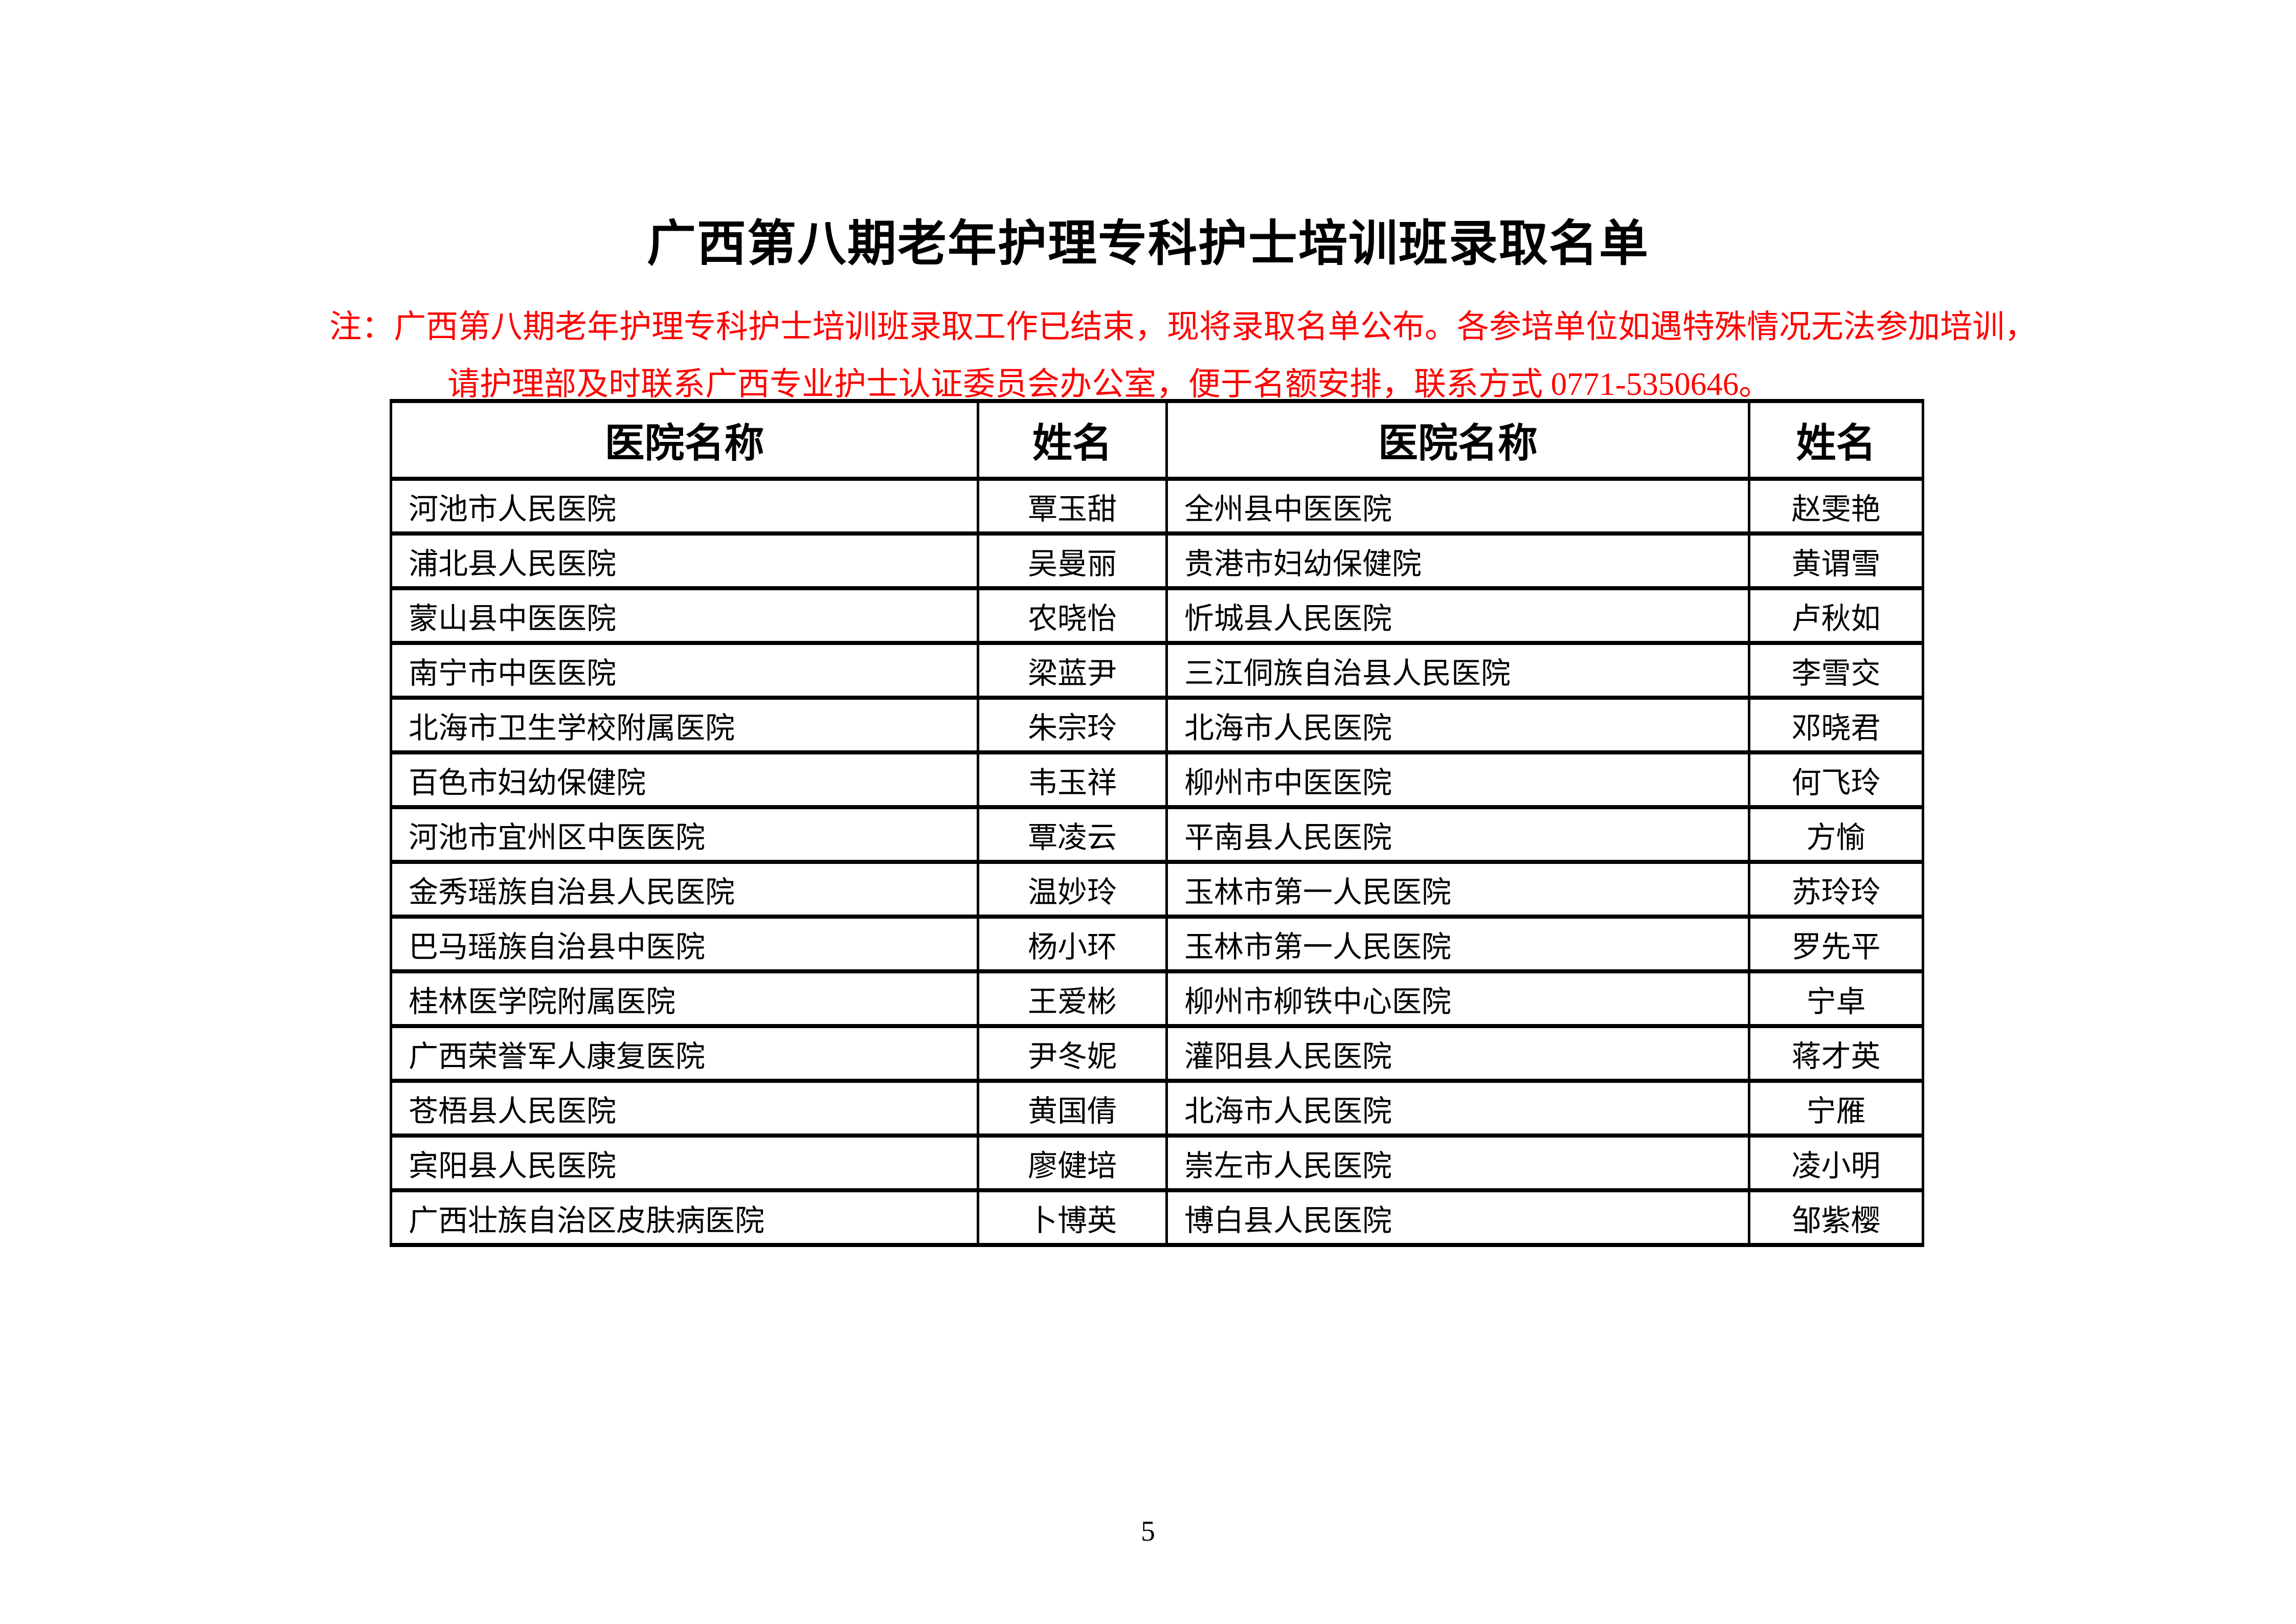 The width and height of the screenshot is (2296, 1624). Describe the element at coordinates (1458, 440) in the screenshot. I see `header-hospital-name-right: 医院名称` at that location.